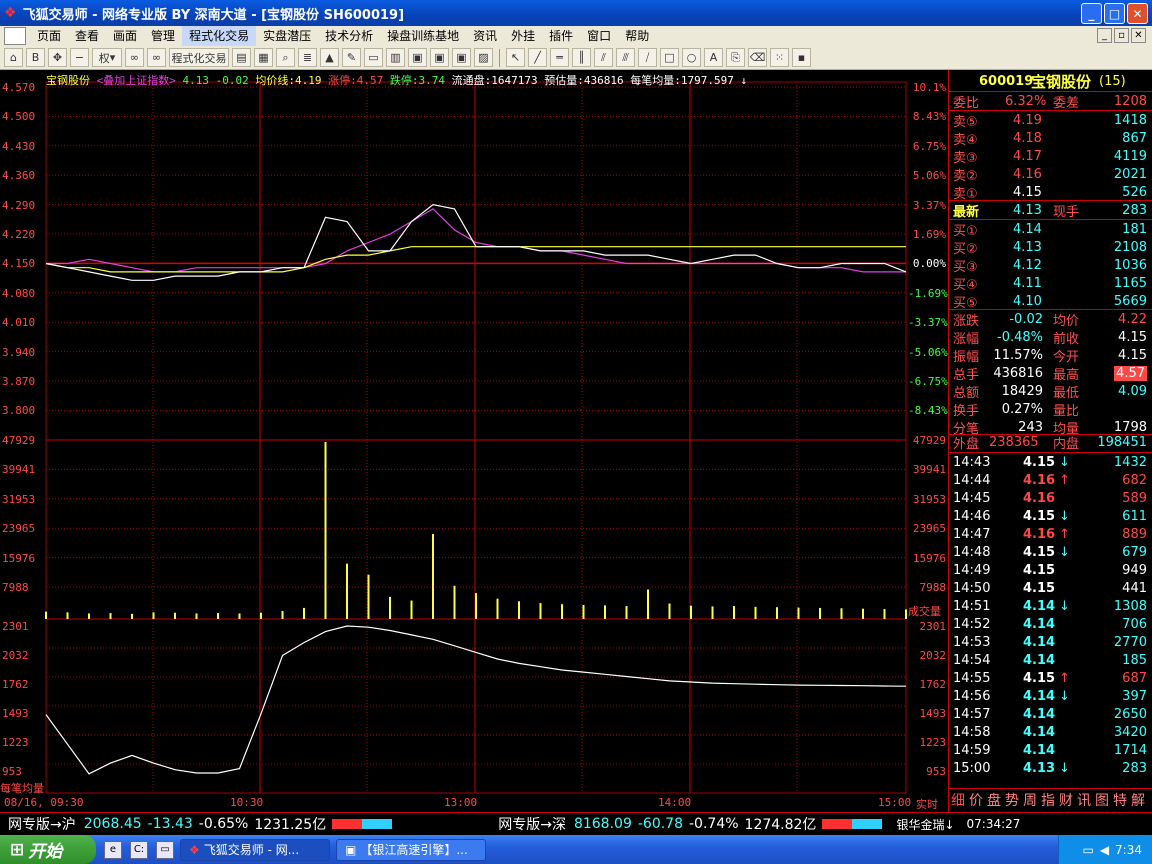 This screenshot has width=1152, height=864. What do you see at coordinates (1050, 301) in the screenshot?
I see `bid-row: 买⑤ 4.10 5669` at bounding box center [1050, 301].